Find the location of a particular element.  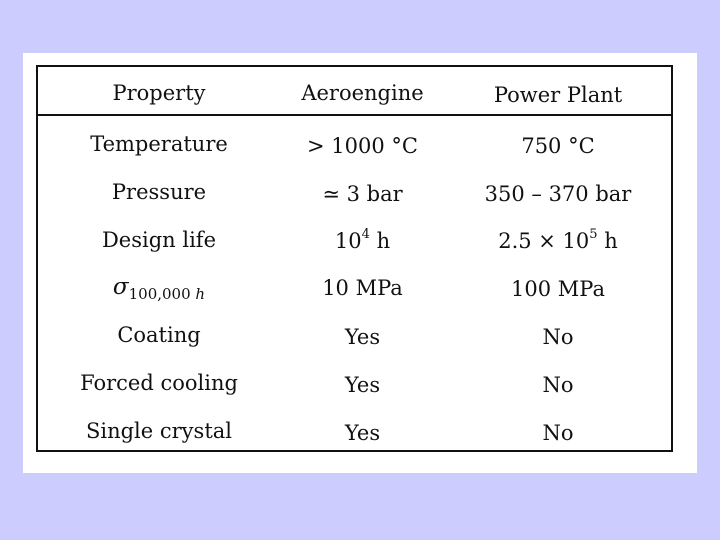

row-design-life-property: Design life is located at coordinates (159, 240).